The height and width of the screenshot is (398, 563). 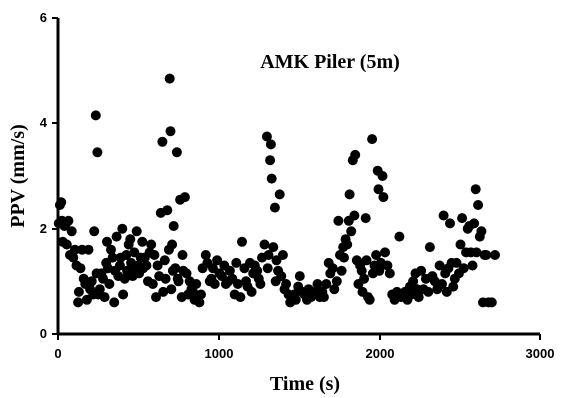 What do you see at coordinates (305, 384) in the screenshot?
I see `x-axis-title: Time (s)` at bounding box center [305, 384].